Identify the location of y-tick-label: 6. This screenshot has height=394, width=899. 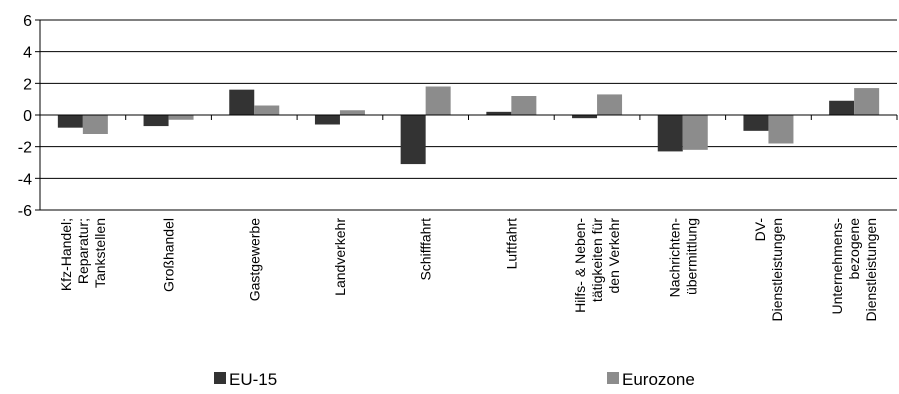
(27, 21).